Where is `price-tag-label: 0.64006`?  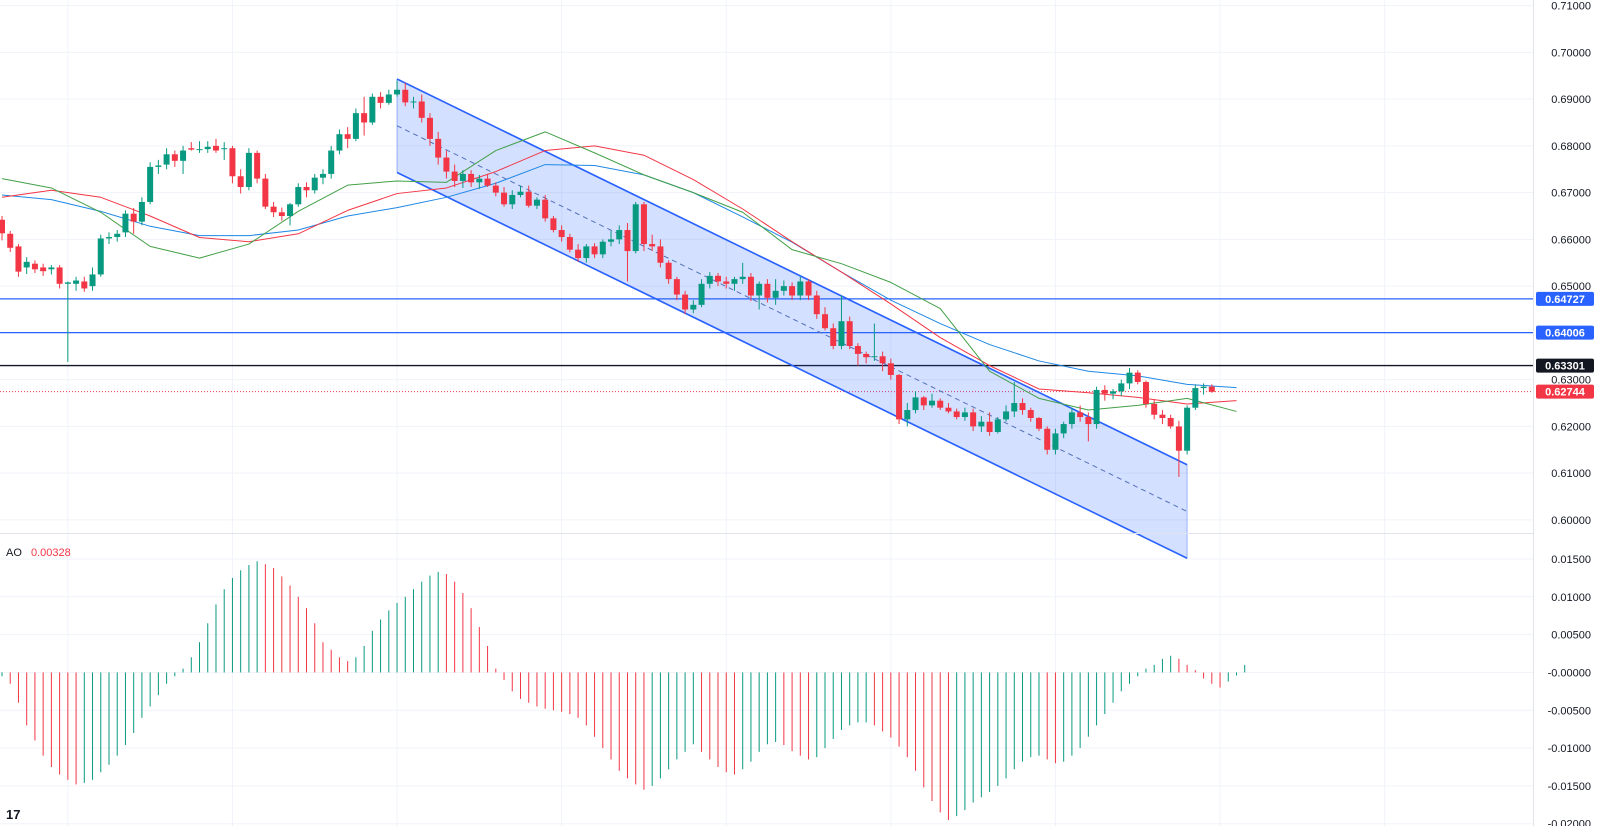
price-tag-label: 0.64006 is located at coordinates (1565, 334).